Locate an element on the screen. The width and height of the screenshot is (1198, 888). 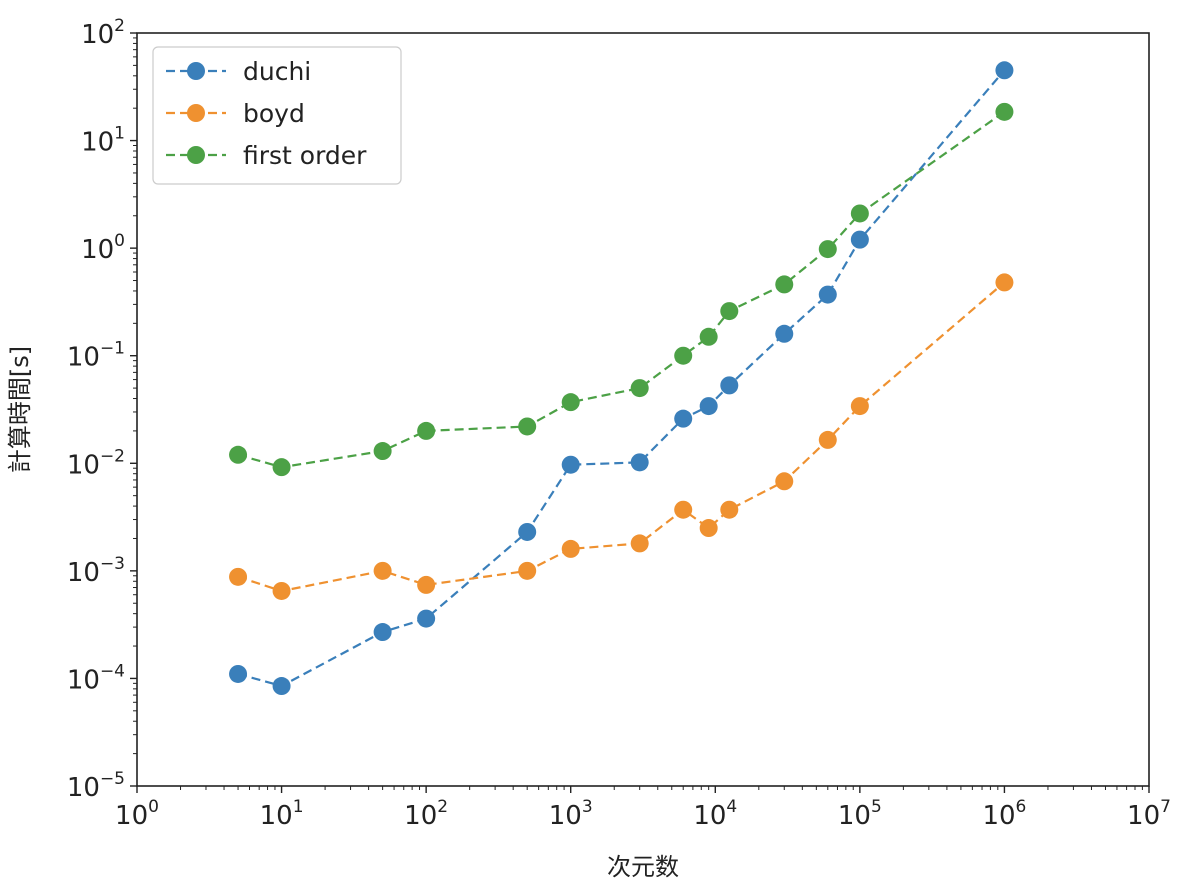
y-tick-label: 10⁻⁵ is located at coordinates (96, 786).